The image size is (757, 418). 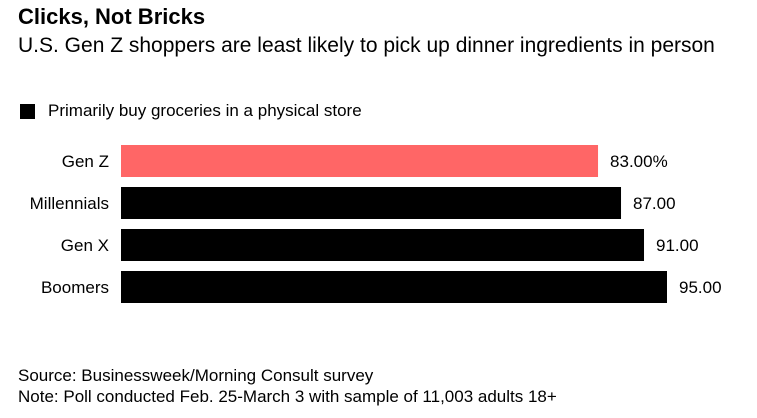 What do you see at coordinates (639, 161) in the screenshot?
I see `value-label-gen-z: 83.00%` at bounding box center [639, 161].